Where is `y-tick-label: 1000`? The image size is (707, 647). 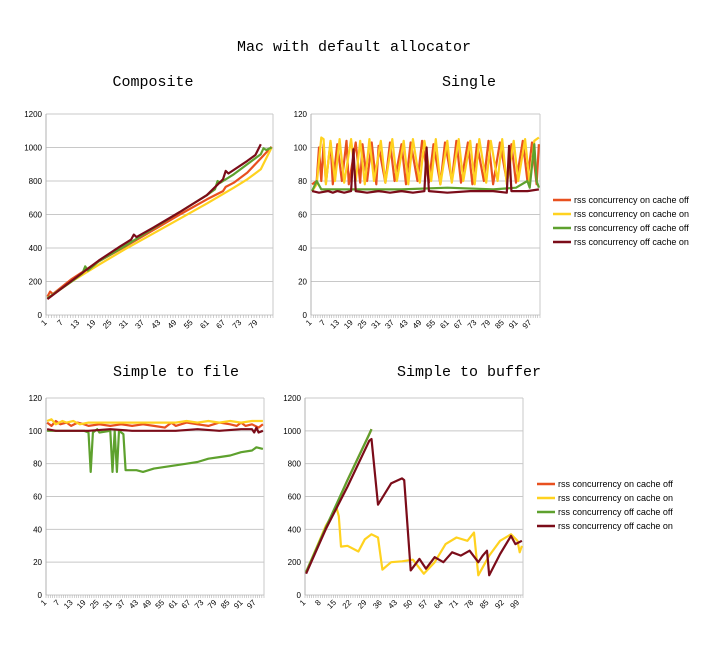 y-tick-label: 1000 is located at coordinates (33, 148).